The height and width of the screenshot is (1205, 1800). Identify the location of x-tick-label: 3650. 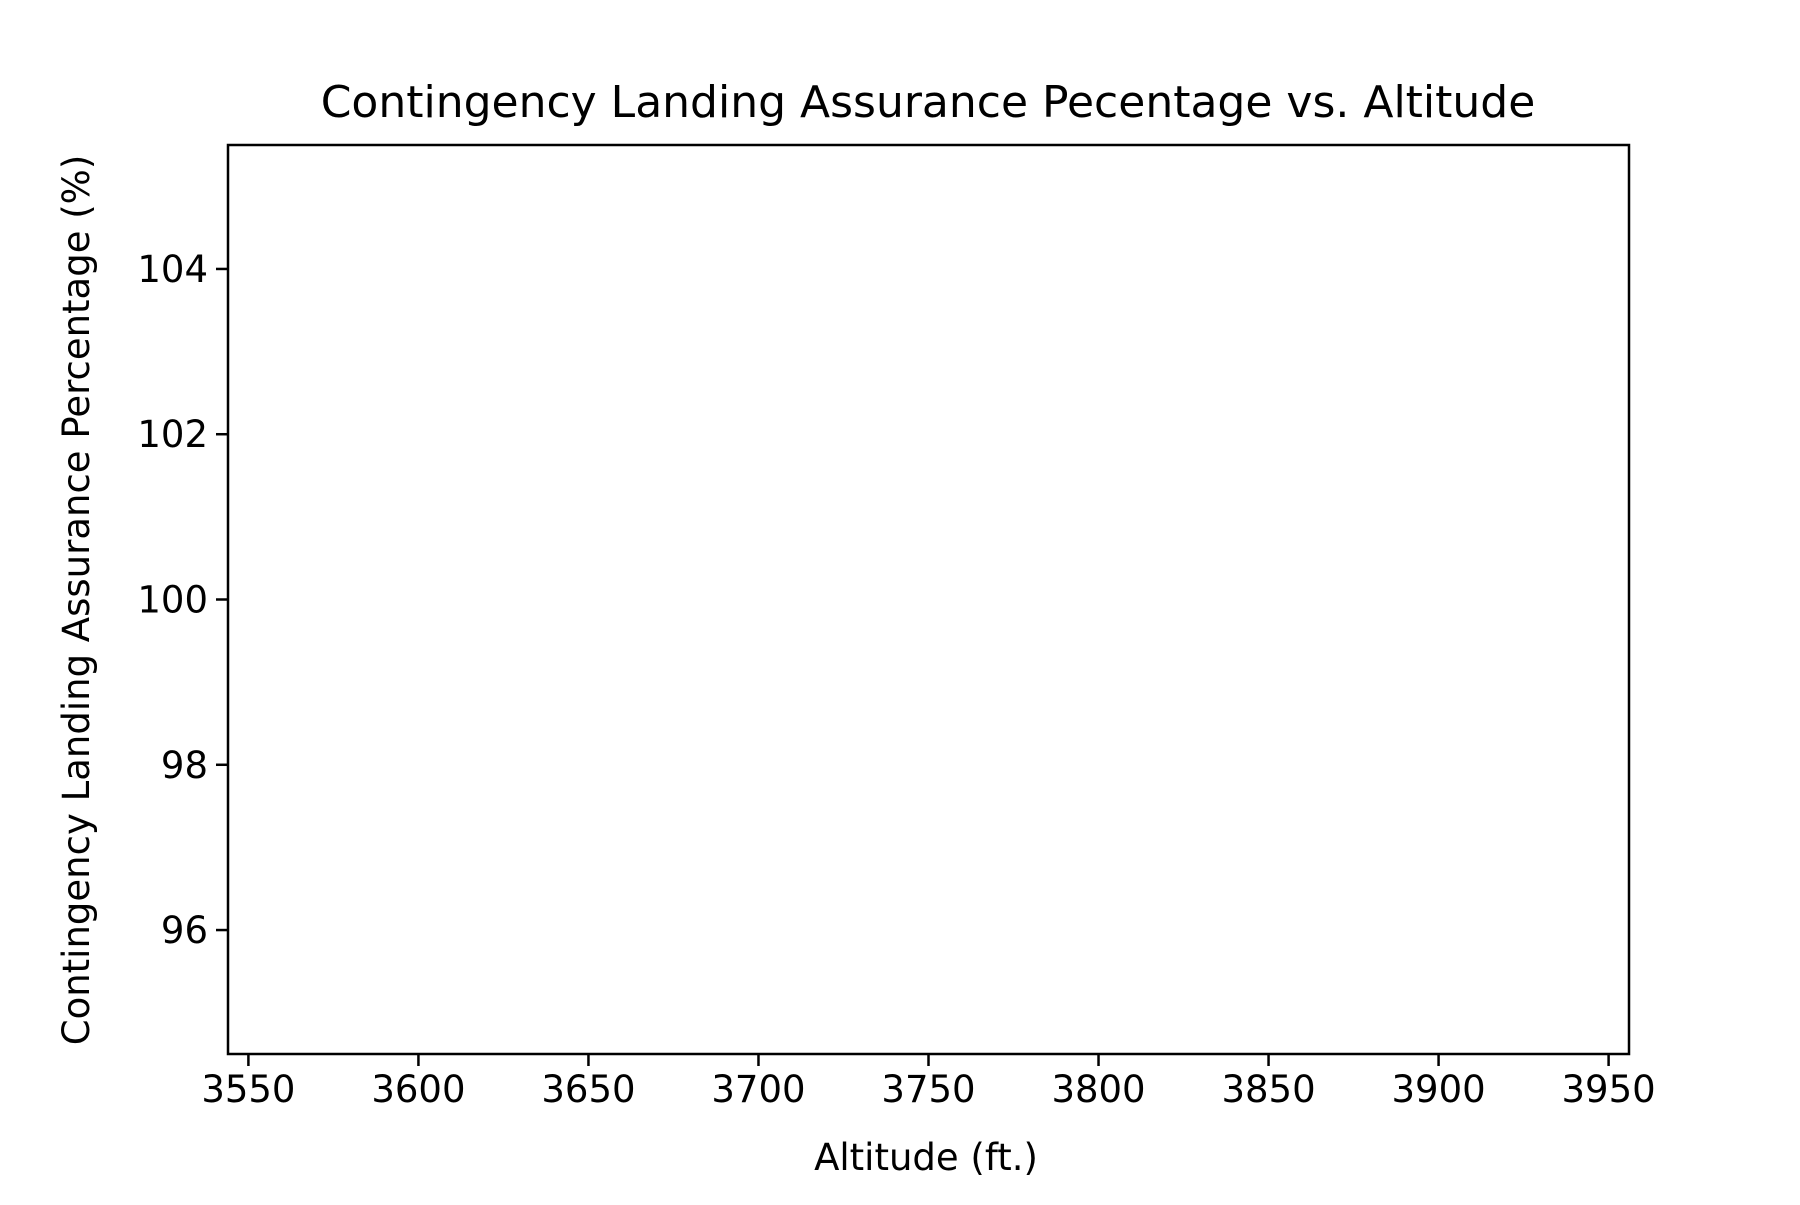
(588, 1089).